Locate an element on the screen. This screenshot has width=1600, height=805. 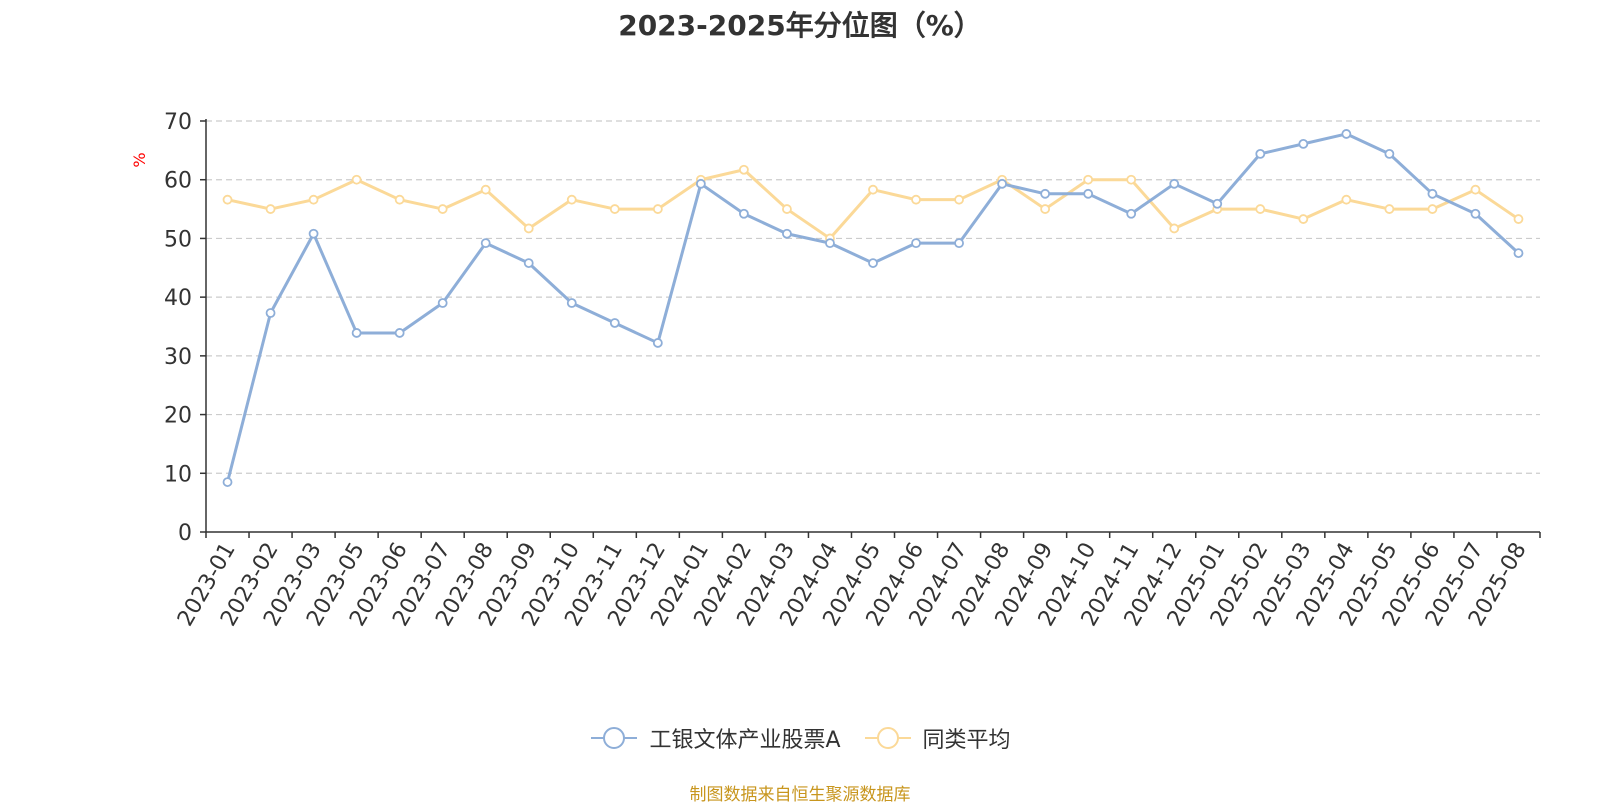
y-tick-label: 60 is located at coordinates (178, 181).